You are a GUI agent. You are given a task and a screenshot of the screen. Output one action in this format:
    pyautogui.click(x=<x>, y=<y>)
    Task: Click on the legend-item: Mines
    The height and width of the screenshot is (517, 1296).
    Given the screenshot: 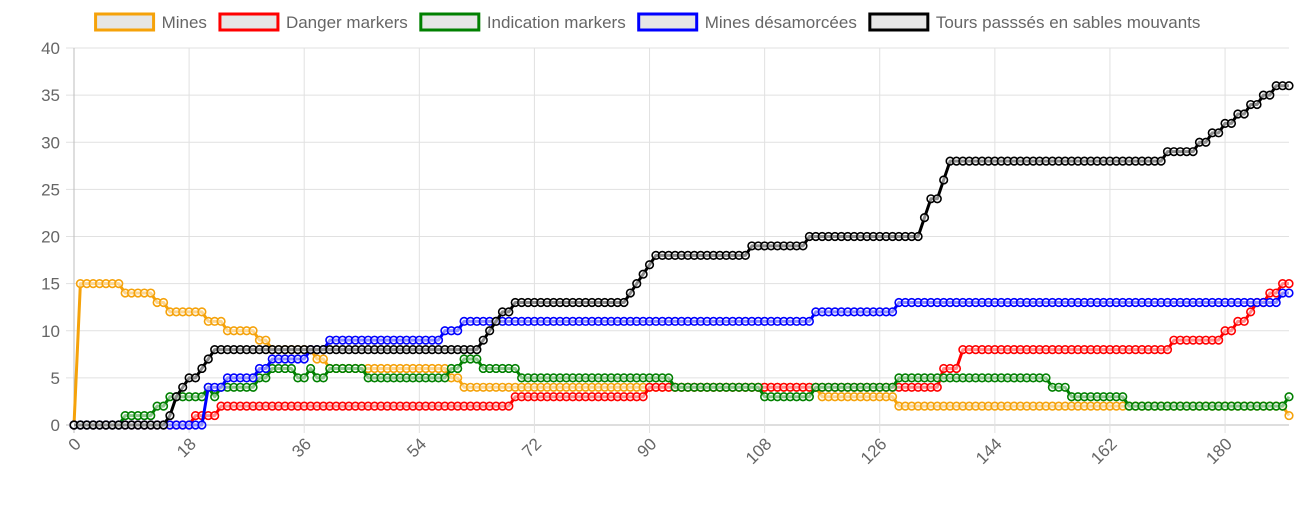 What is the action you would take?
    pyautogui.click(x=150, y=22)
    